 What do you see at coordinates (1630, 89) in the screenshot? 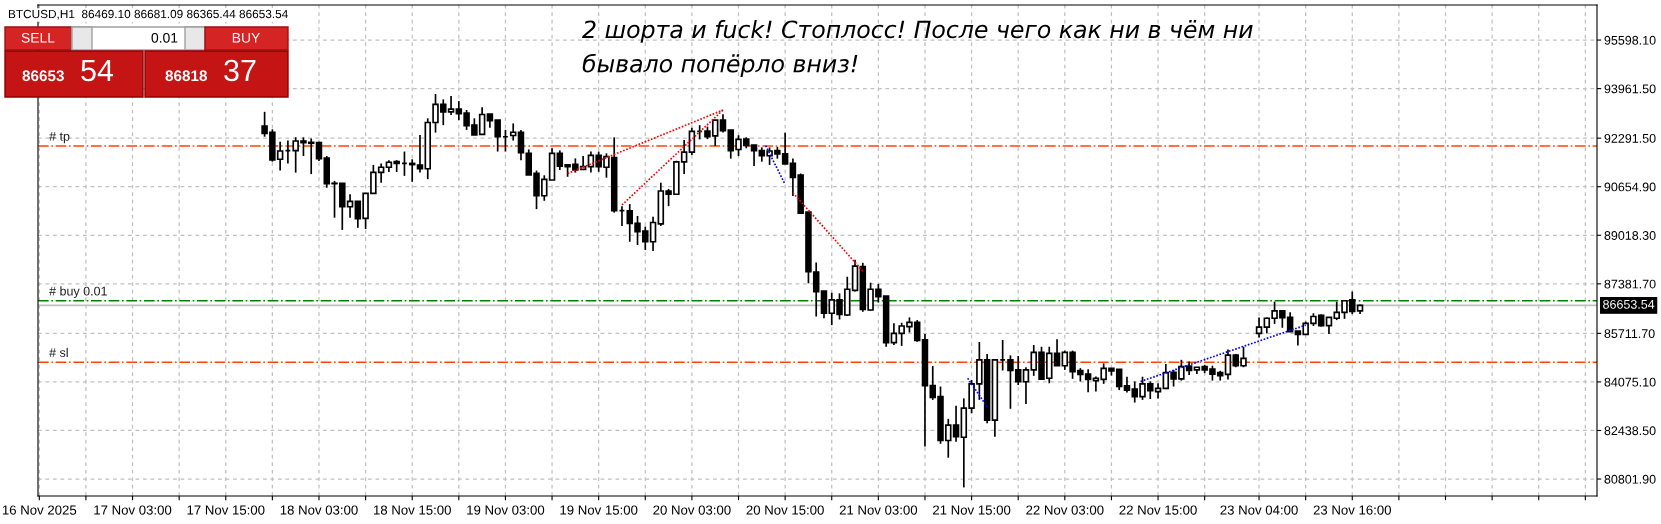
I see `y-tick-label: 93961.50` at bounding box center [1630, 89].